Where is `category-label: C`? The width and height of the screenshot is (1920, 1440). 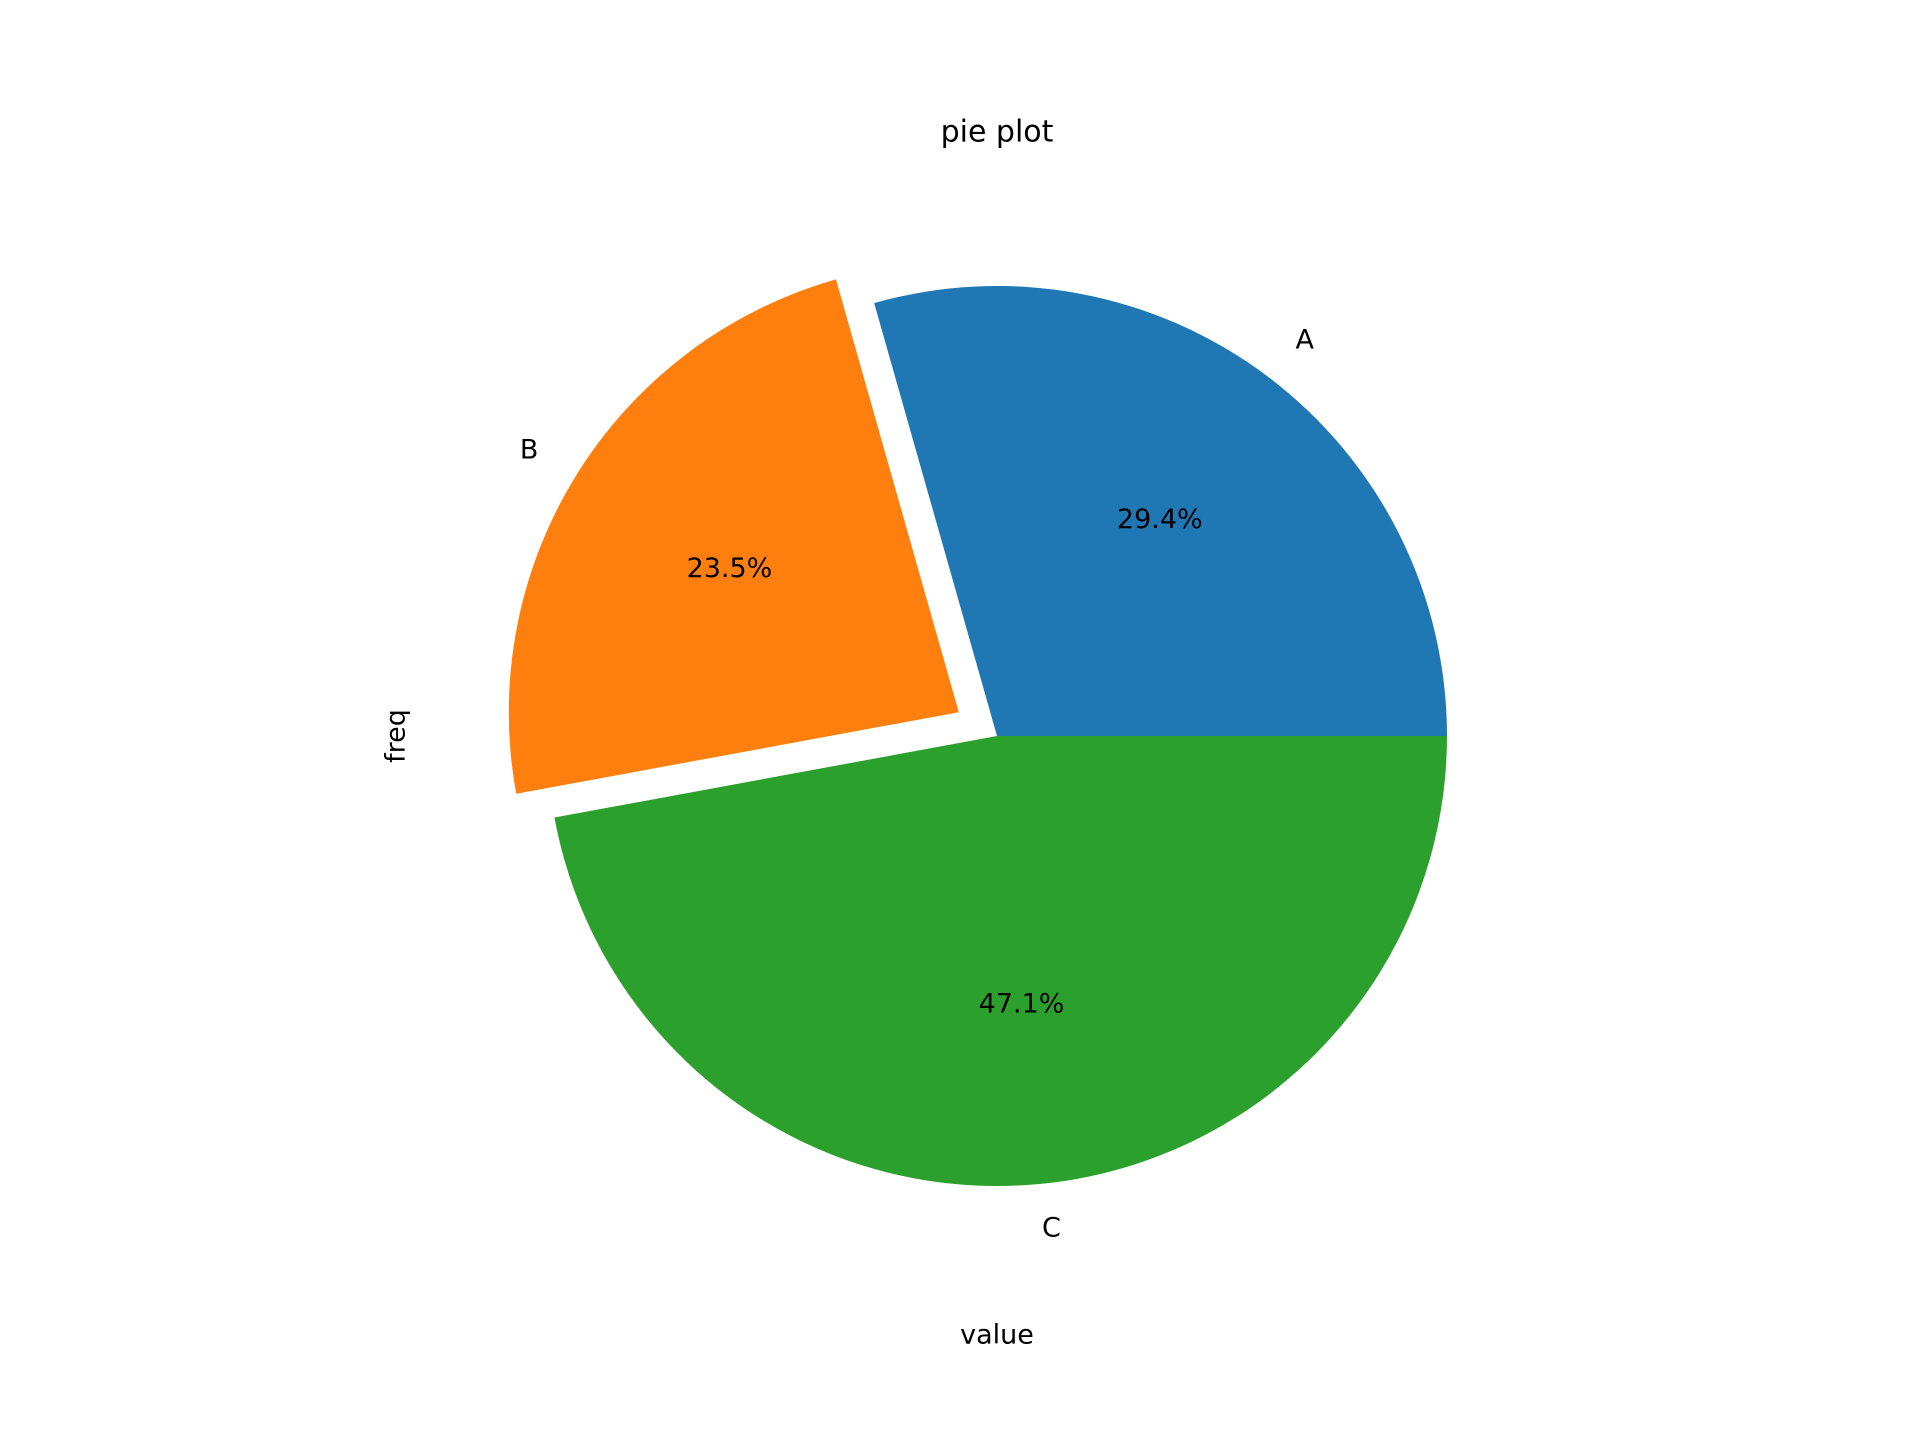 category-label: C is located at coordinates (1051, 1227).